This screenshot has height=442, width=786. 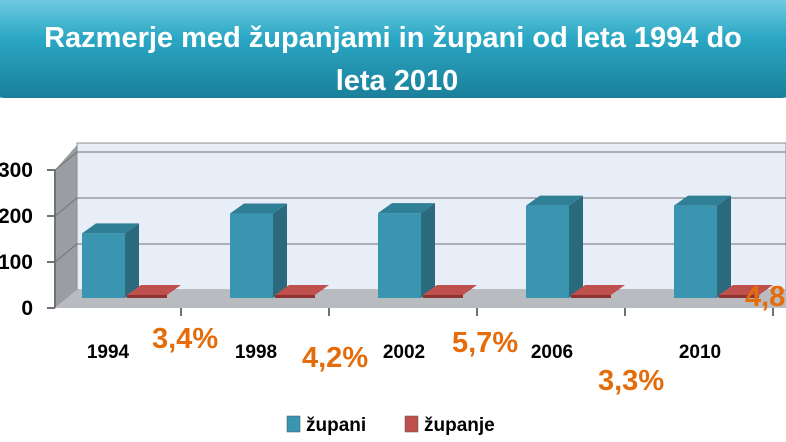 What do you see at coordinates (397, 81) in the screenshot?
I see `chart-title-line2: leta 2010` at bounding box center [397, 81].